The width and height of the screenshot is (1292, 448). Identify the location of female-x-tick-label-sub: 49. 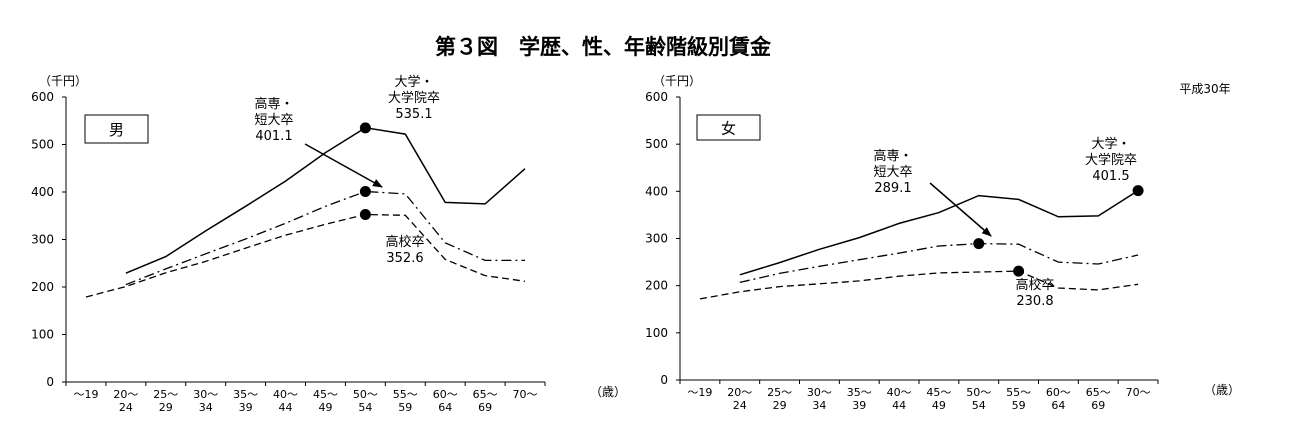
(939, 405).